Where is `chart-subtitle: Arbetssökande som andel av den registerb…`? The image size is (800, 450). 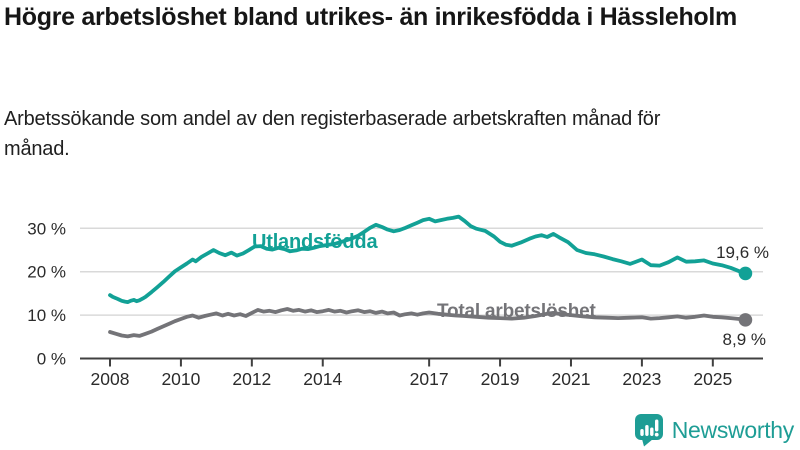
chart-subtitle: Arbetssökande som andel av den registerb… is located at coordinates (332, 134).